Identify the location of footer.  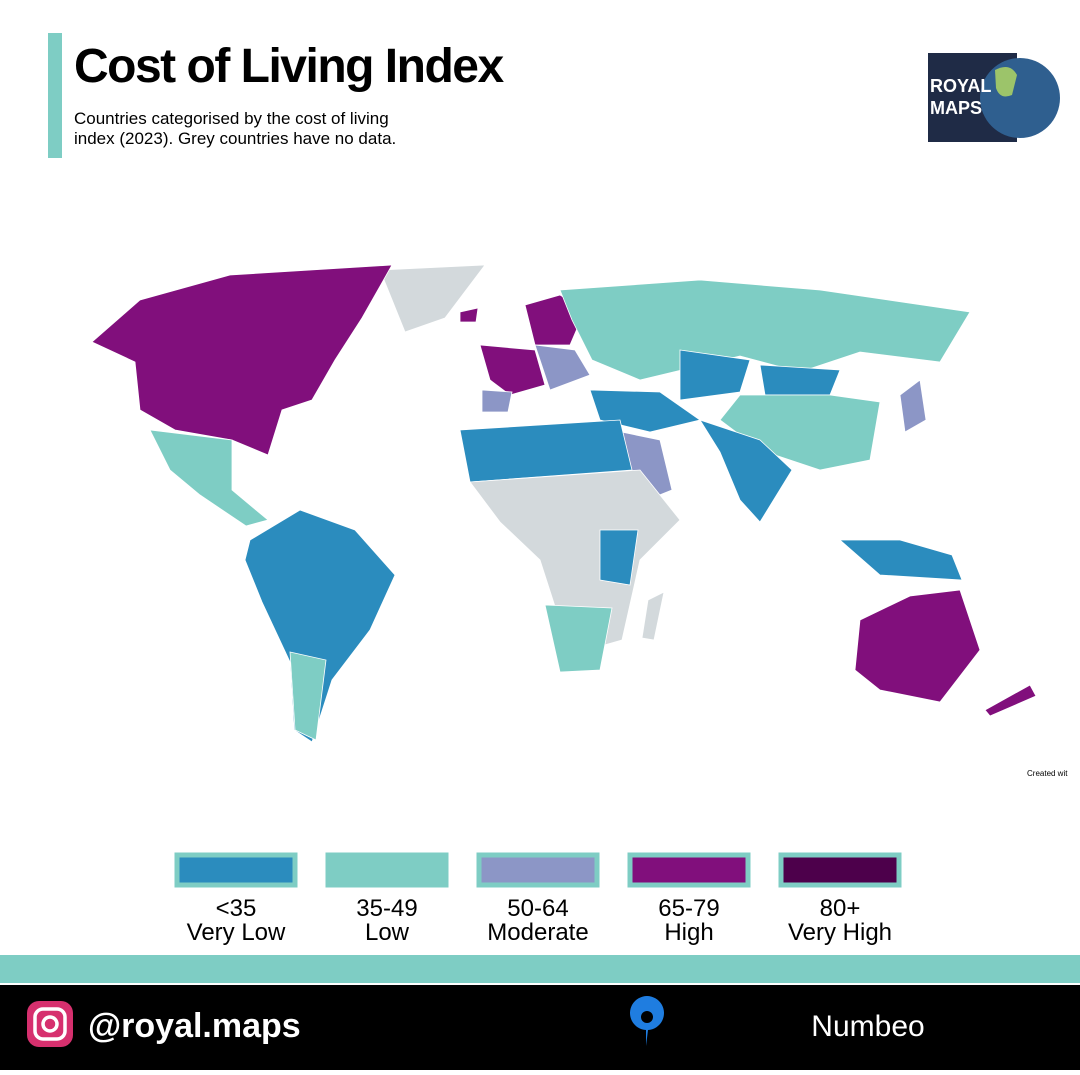
(540, 1027).